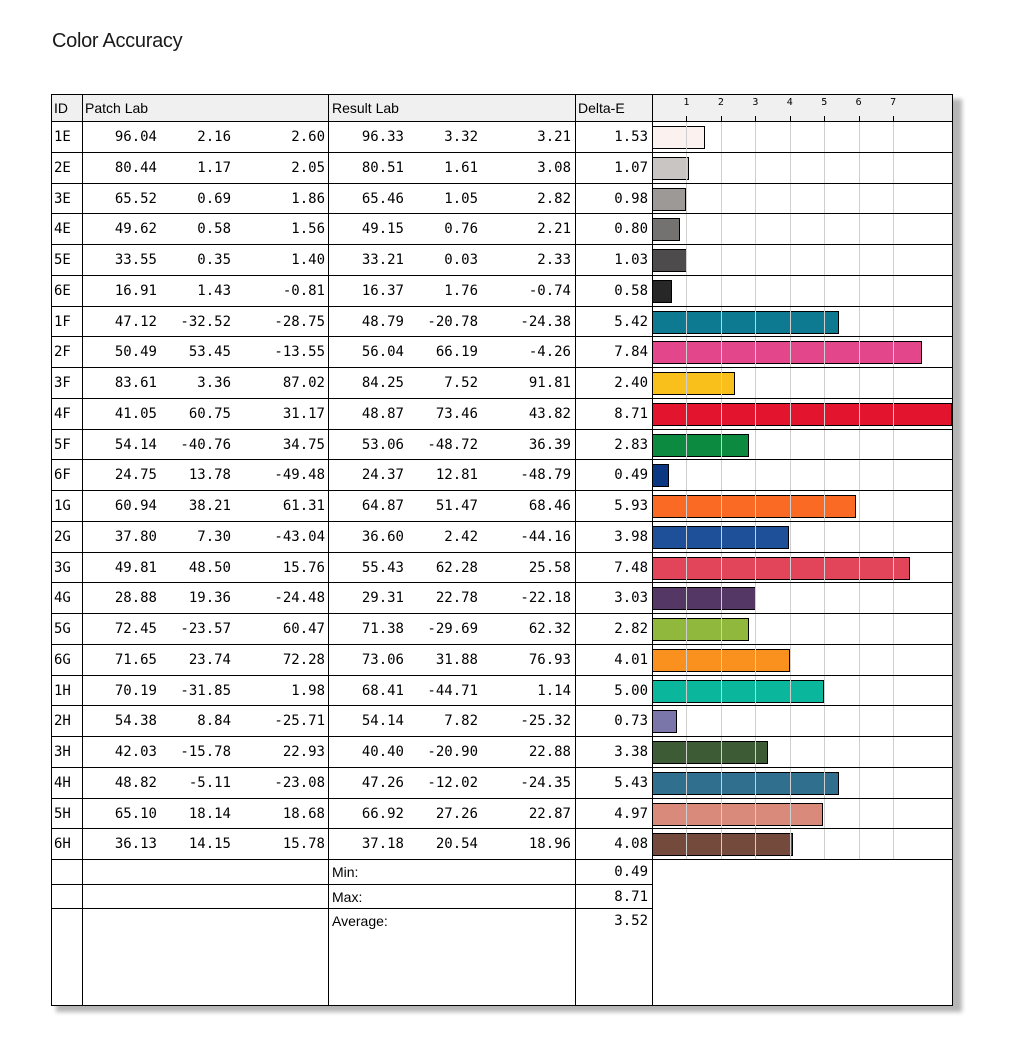  I want to click on row-id: 2F, so click(62, 352).